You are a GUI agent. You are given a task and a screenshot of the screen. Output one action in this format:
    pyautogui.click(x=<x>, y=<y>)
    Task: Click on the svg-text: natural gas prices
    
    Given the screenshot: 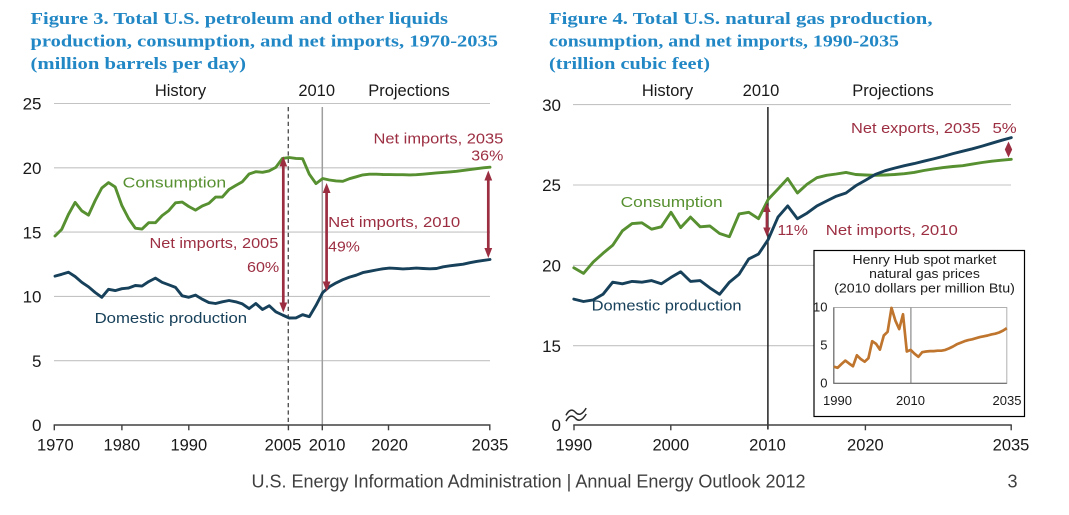 What is the action you would take?
    pyautogui.click(x=924, y=273)
    